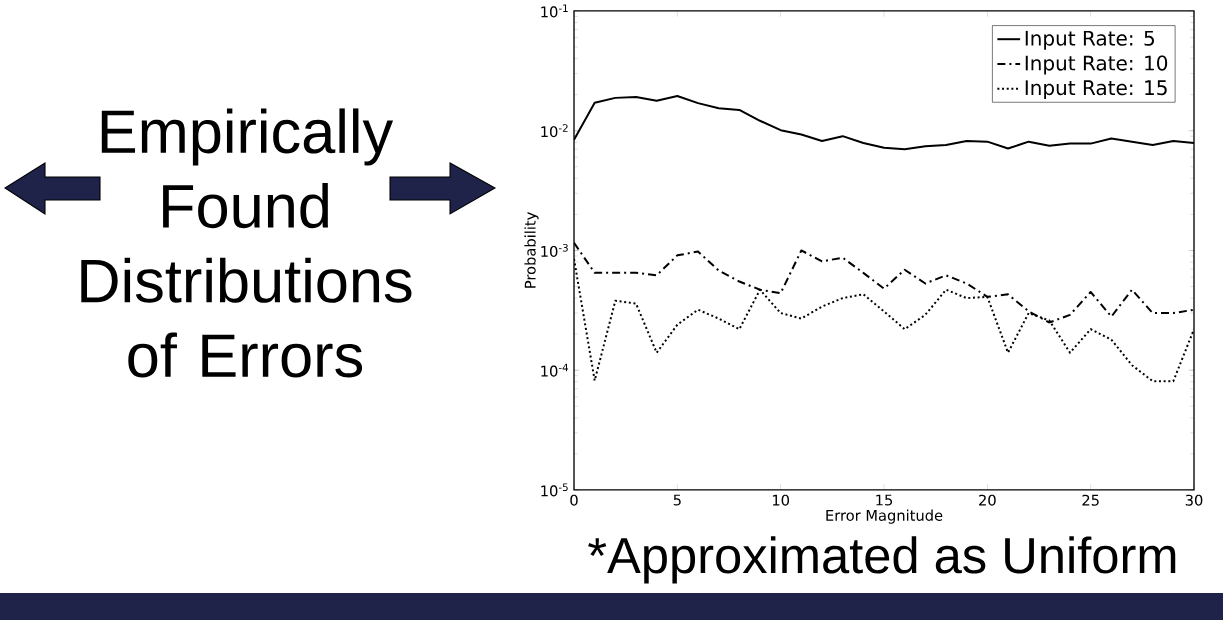 This screenshot has width=1223, height=620. What do you see at coordinates (884, 516) in the screenshot?
I see `x-axis-title: Error Magnitude` at bounding box center [884, 516].